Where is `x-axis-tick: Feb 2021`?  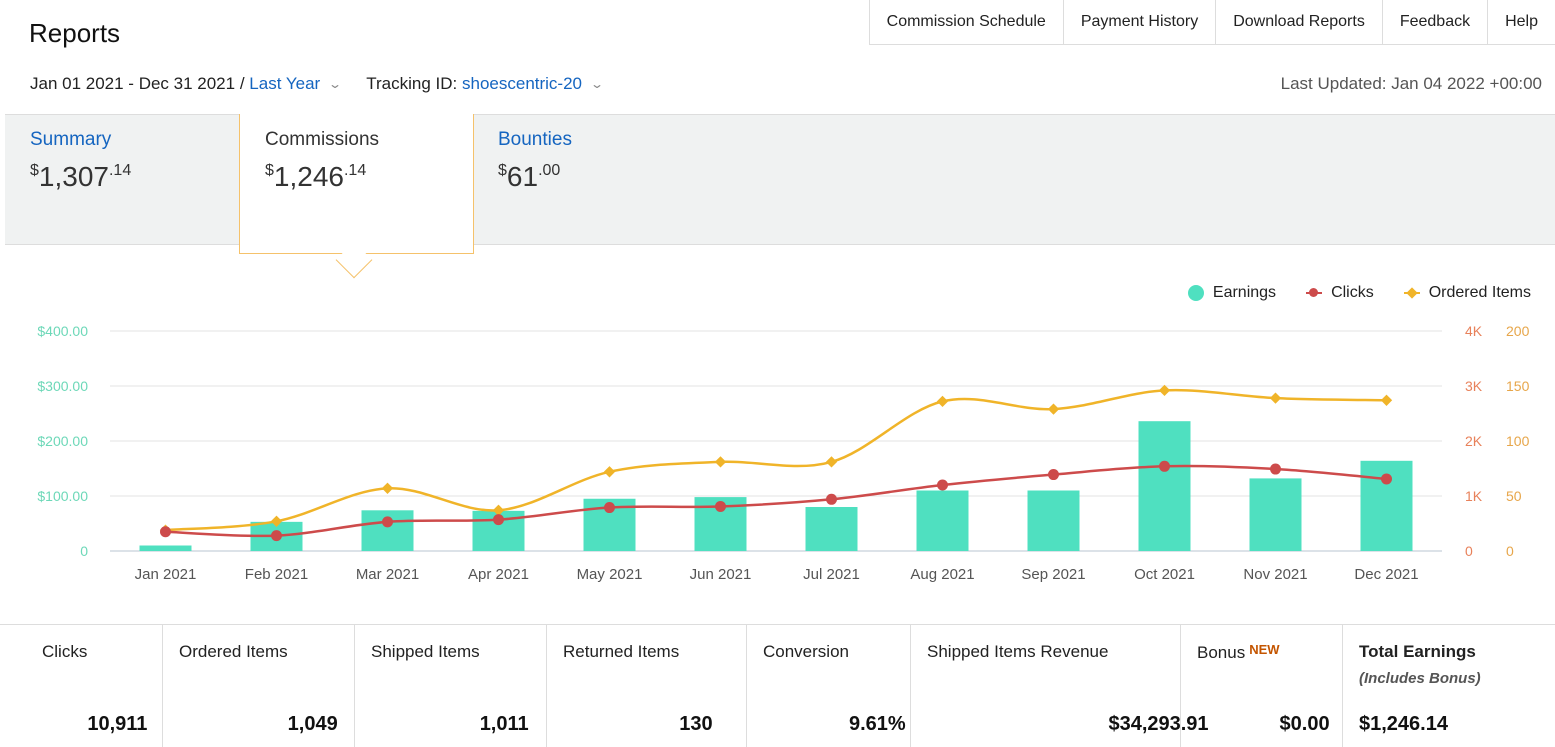
x-axis-tick: Feb 2021 is located at coordinates (276, 574).